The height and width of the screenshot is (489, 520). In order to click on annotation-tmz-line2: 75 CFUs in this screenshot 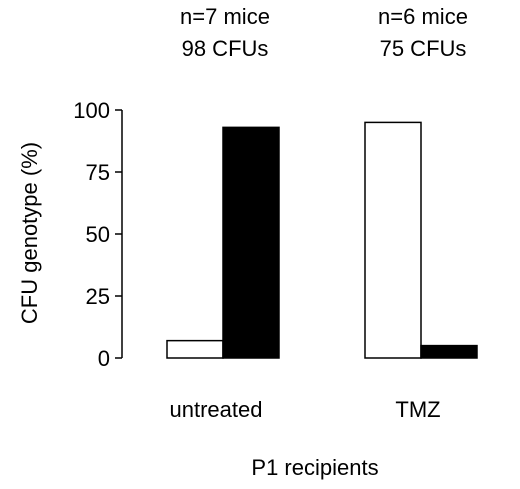, I will do `click(423, 48)`.